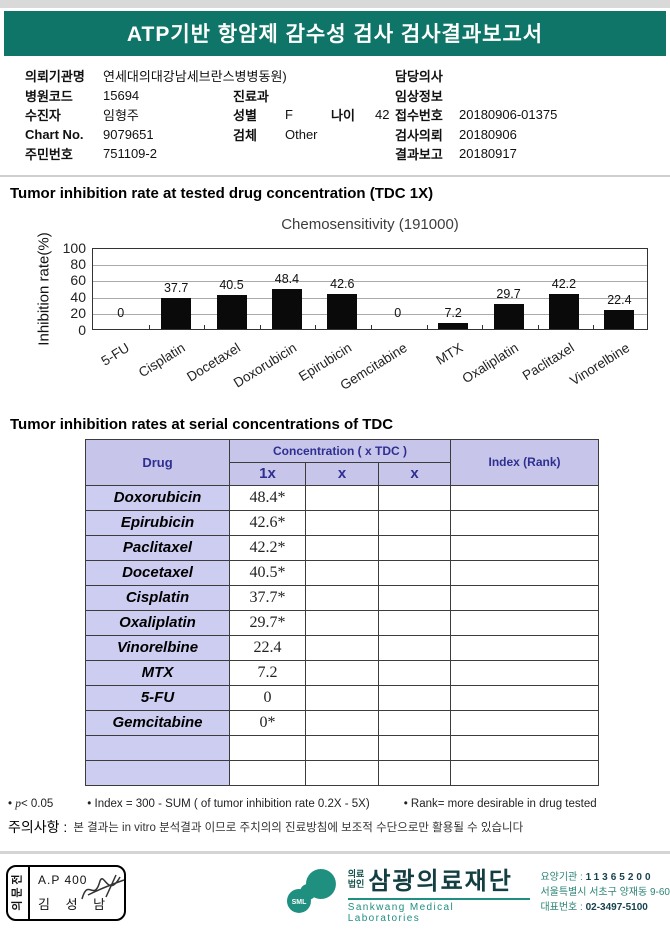  Describe the element at coordinates (532, 96) in the screenshot. I see `row-clinical: 임상정보` at that location.